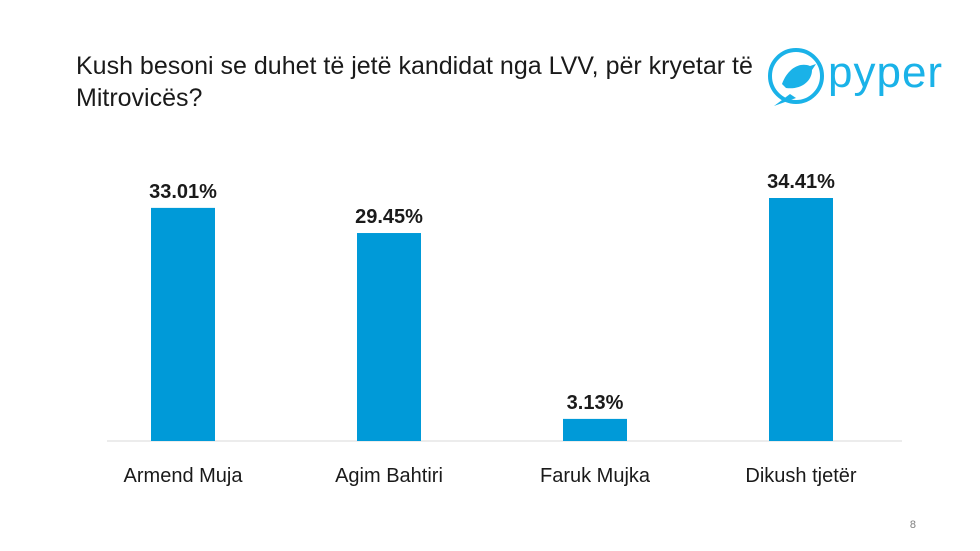  I want to click on value-label-3: 34.41%, so click(801, 182).